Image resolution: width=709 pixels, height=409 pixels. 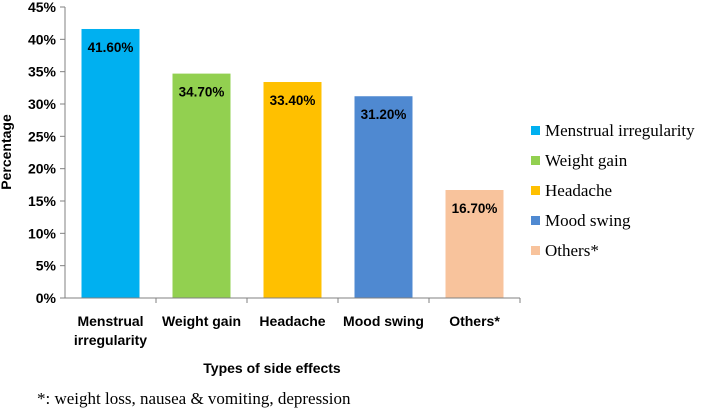 I want to click on y-tick-label: 0%, so click(x=46, y=298).